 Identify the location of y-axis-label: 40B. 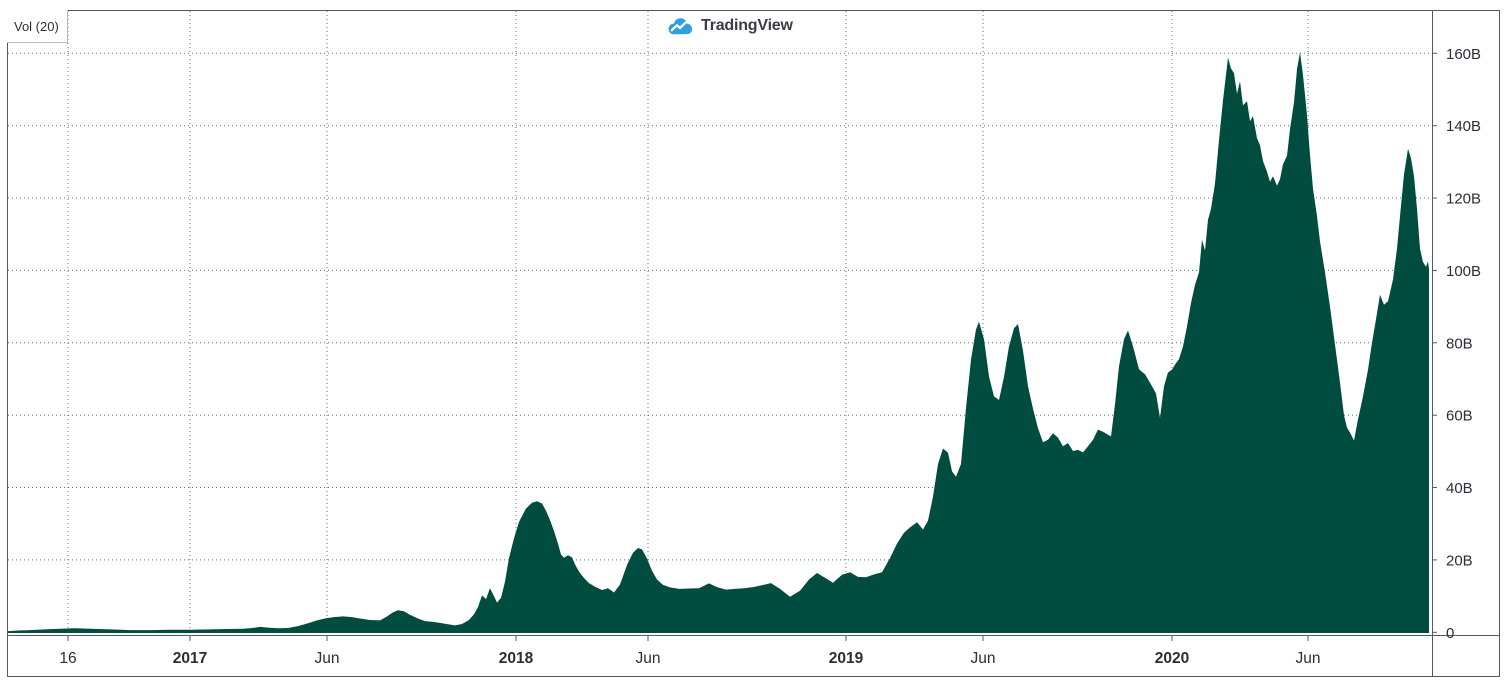
(1459, 488).